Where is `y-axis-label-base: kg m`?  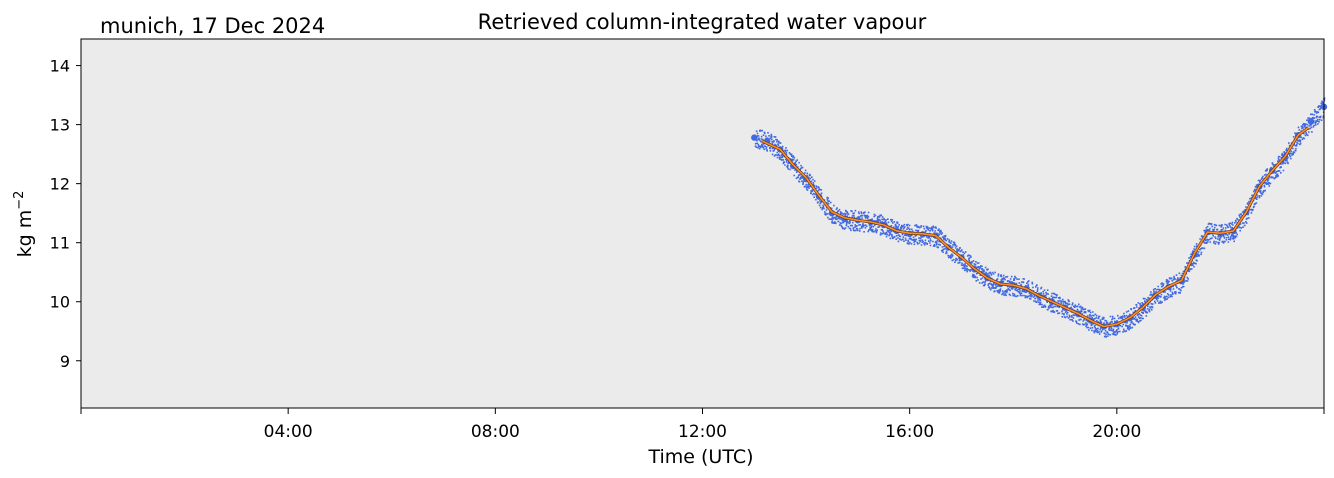 y-axis-label-base: kg m is located at coordinates (25, 234).